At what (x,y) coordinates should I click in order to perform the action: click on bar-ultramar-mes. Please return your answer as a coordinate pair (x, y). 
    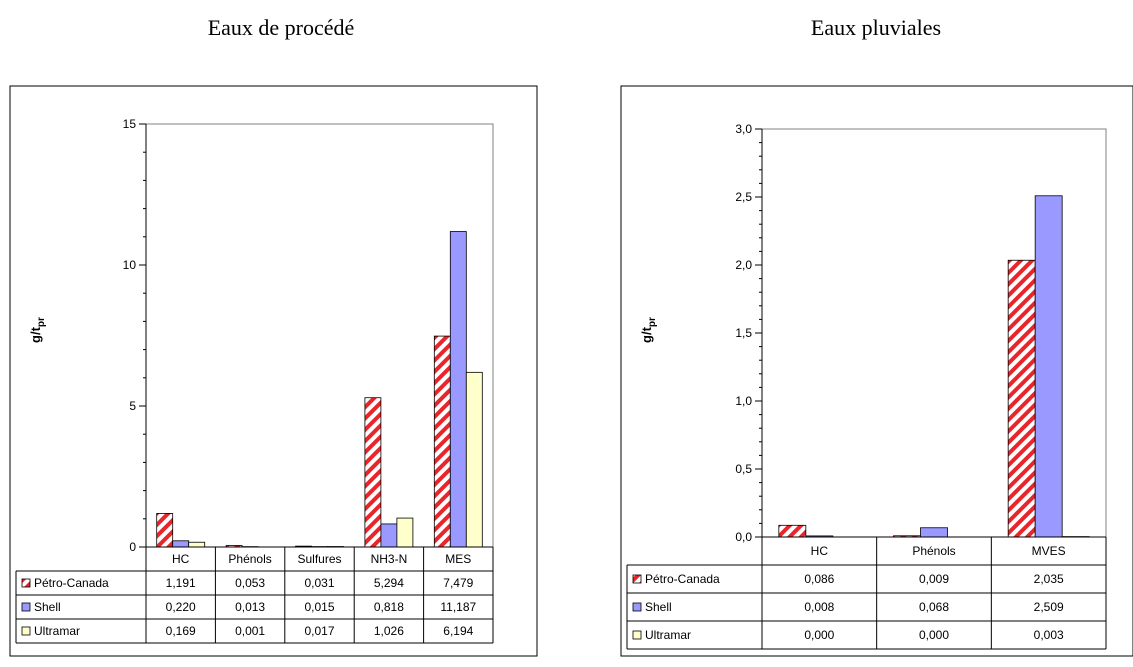
    Looking at the image, I should click on (474, 459).